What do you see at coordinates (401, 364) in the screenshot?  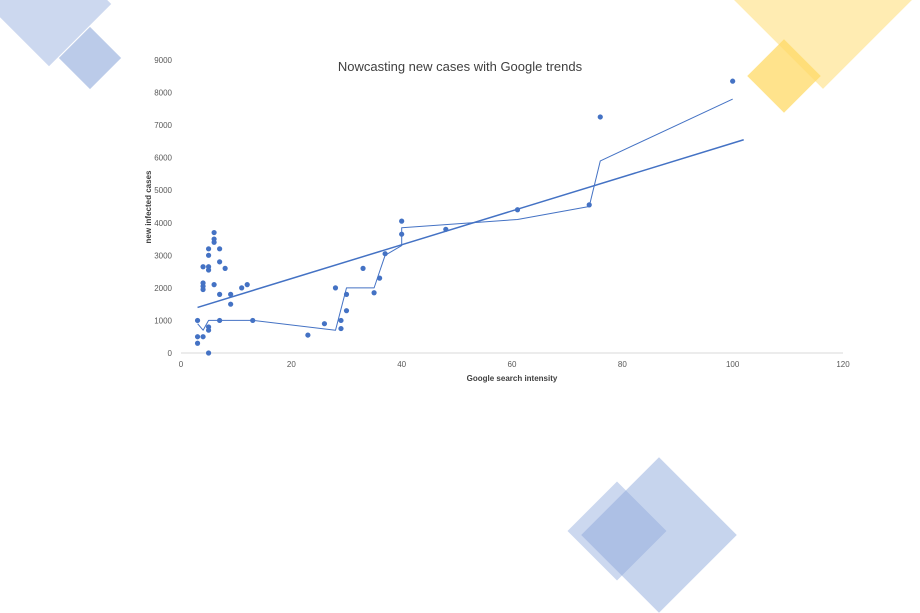 I see `x-tick-label: 40` at bounding box center [401, 364].